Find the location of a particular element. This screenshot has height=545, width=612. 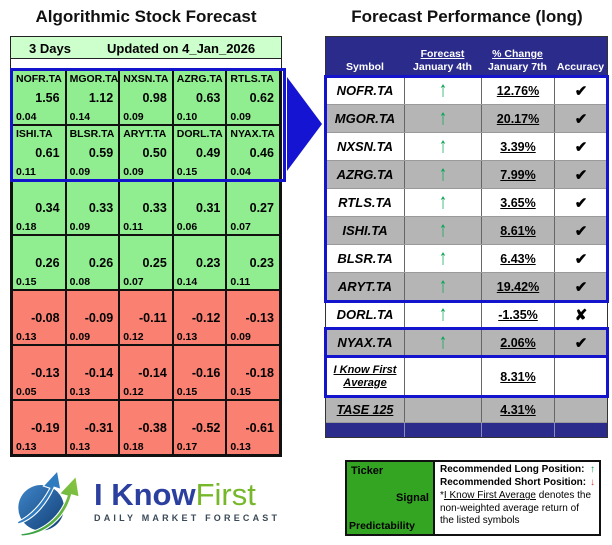

performance-row: NXSN.TA ↑ 3.39% ✔ is located at coordinates (466, 147).